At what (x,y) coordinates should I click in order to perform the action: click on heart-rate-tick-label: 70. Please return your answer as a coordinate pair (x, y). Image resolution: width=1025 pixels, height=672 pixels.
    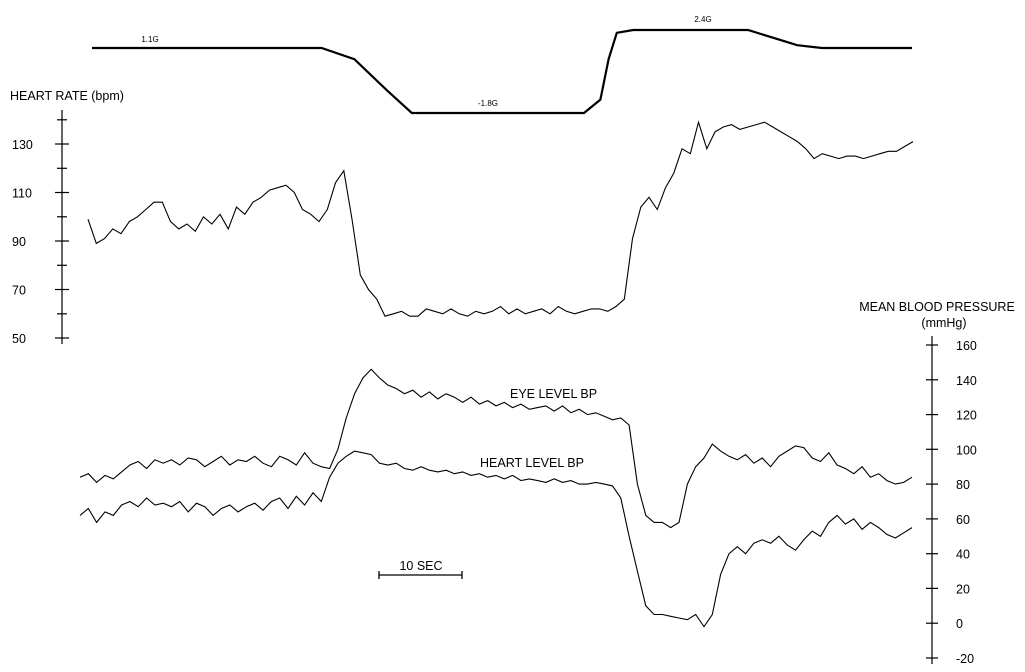
    Looking at the image, I should click on (19, 291).